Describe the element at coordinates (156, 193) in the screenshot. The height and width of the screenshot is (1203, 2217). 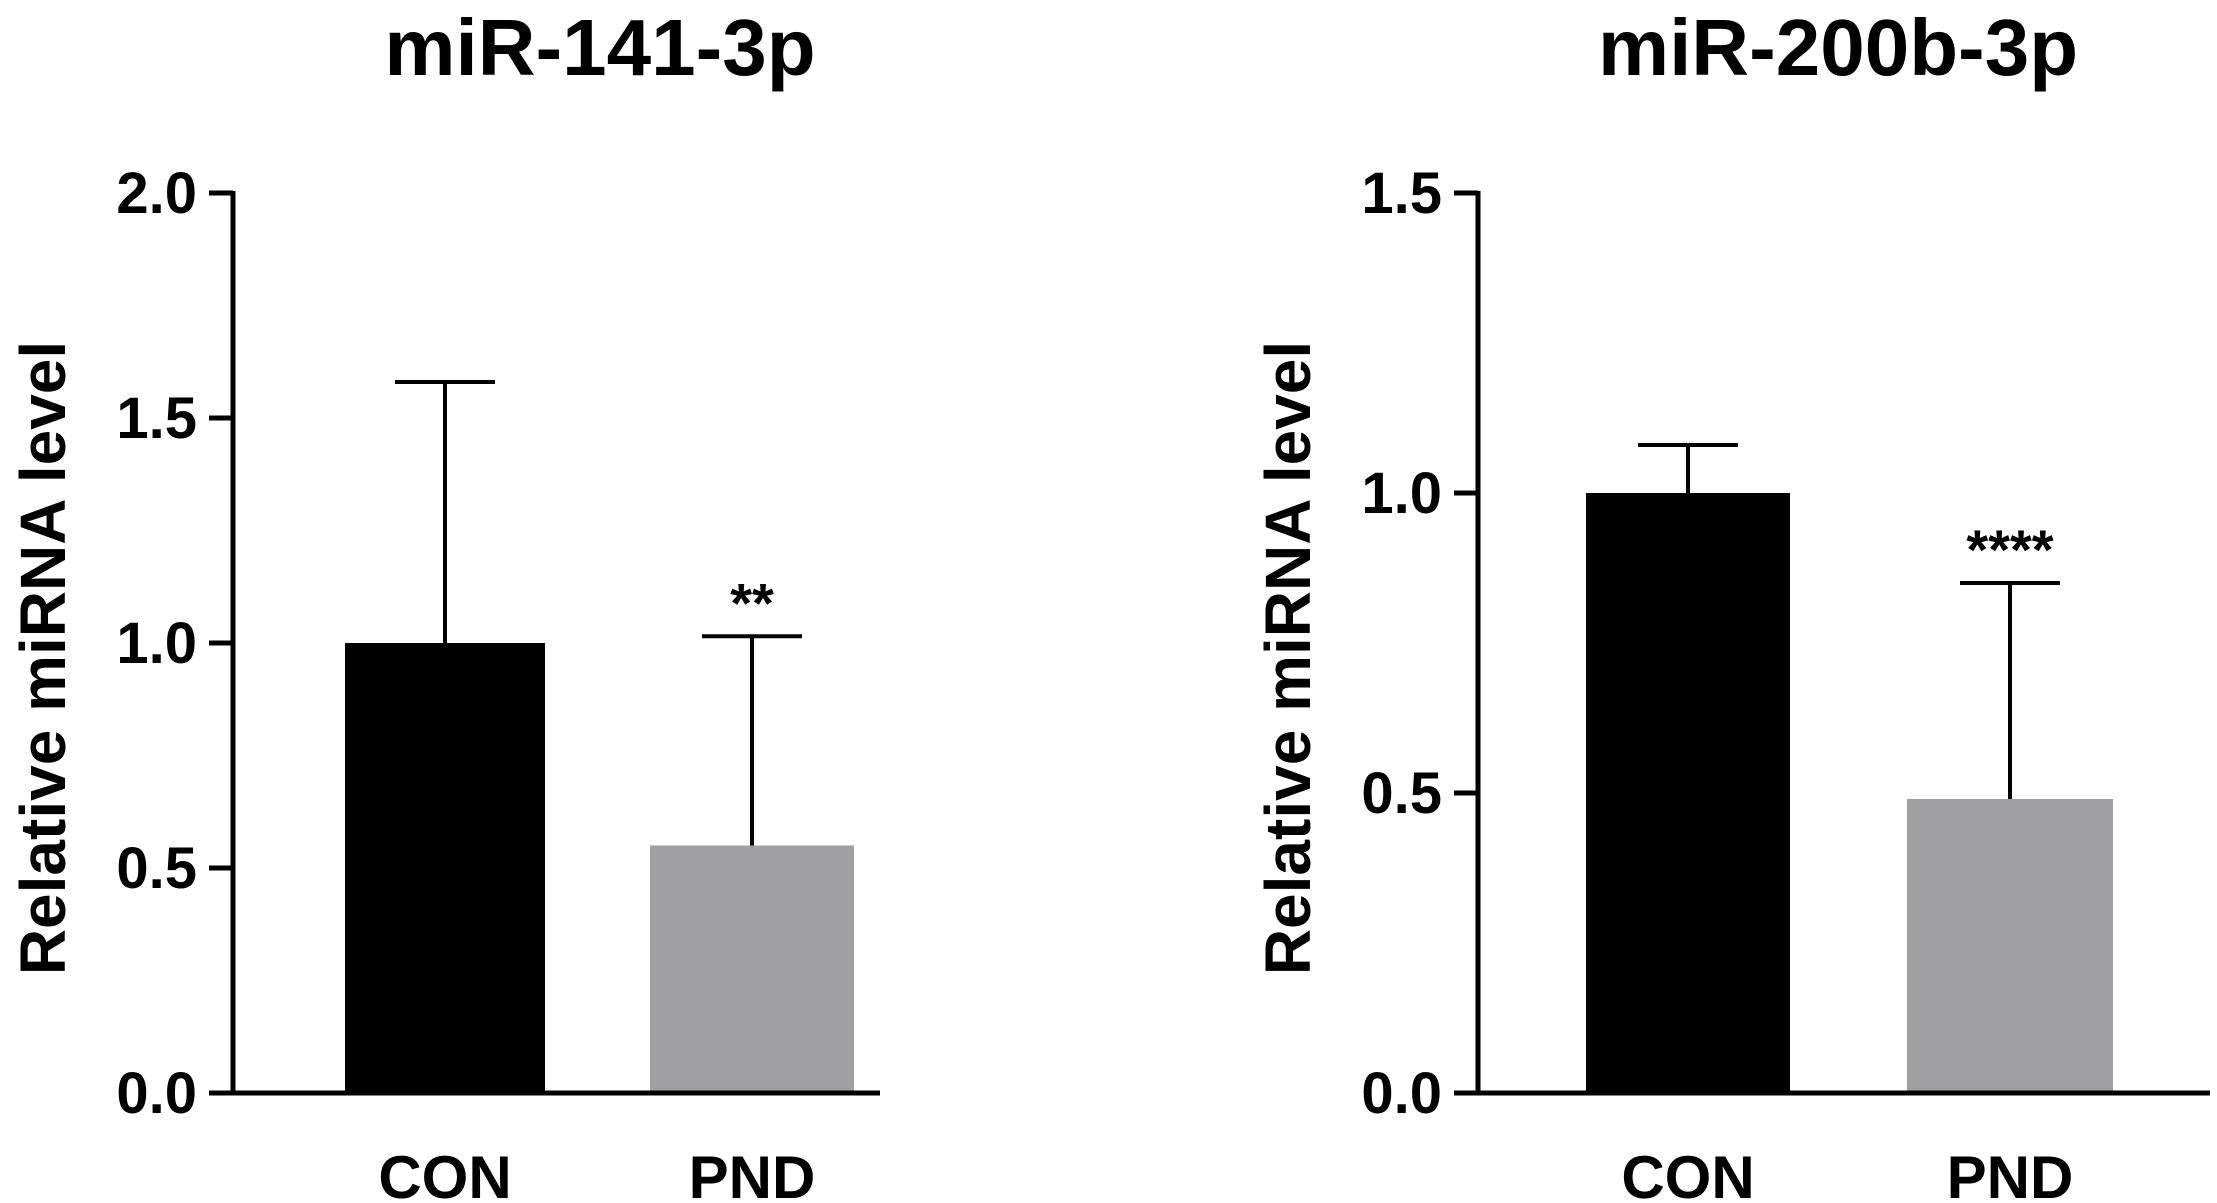
I see `y-tick-label: 2.0` at that location.